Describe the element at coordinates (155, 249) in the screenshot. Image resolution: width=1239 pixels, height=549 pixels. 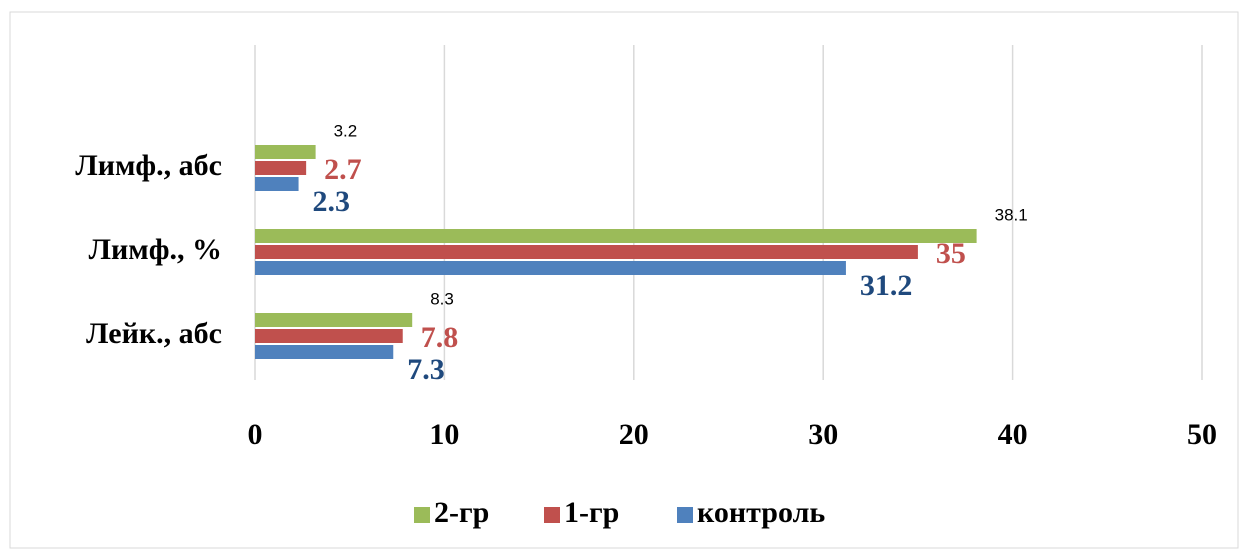
I see `y-tick-label: Лимф., %` at that location.